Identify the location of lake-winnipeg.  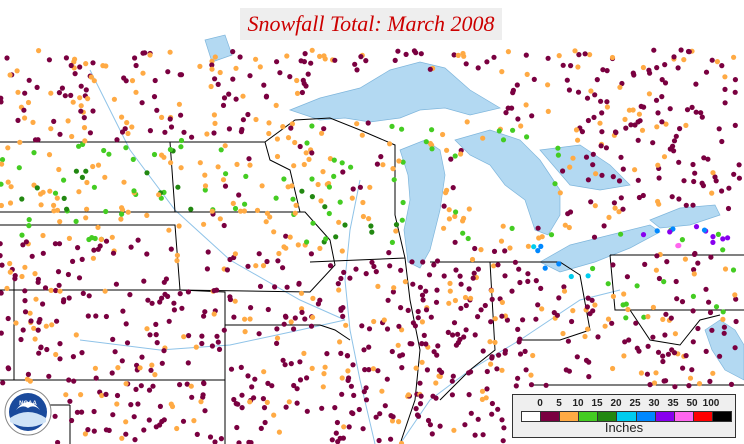
(218, 48).